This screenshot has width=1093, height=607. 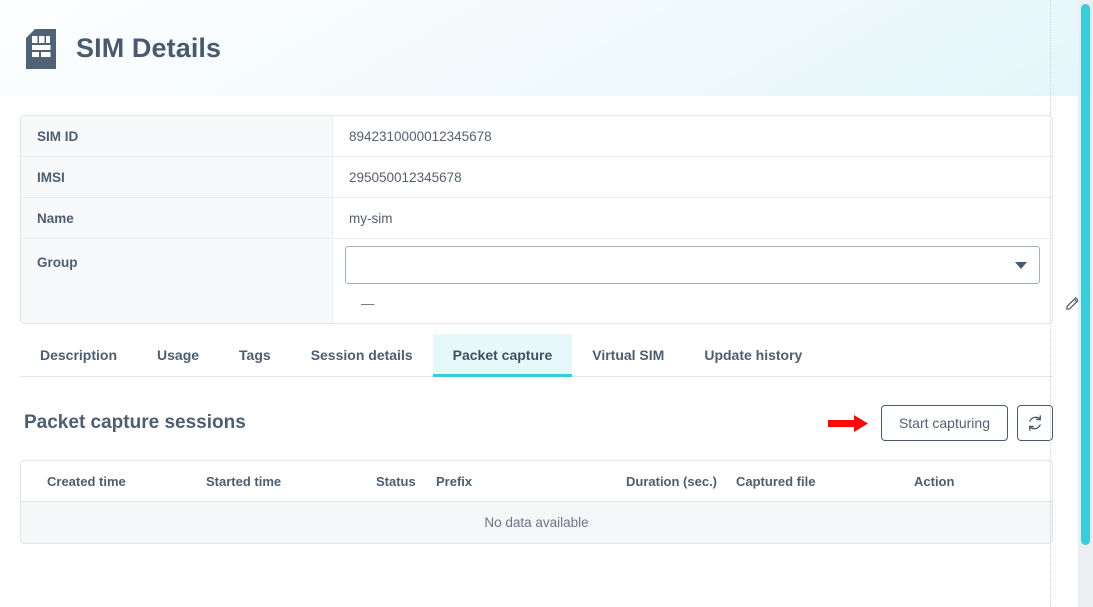 I want to click on detail-value-sim-id: 8942310000012345678, so click(x=692, y=136).